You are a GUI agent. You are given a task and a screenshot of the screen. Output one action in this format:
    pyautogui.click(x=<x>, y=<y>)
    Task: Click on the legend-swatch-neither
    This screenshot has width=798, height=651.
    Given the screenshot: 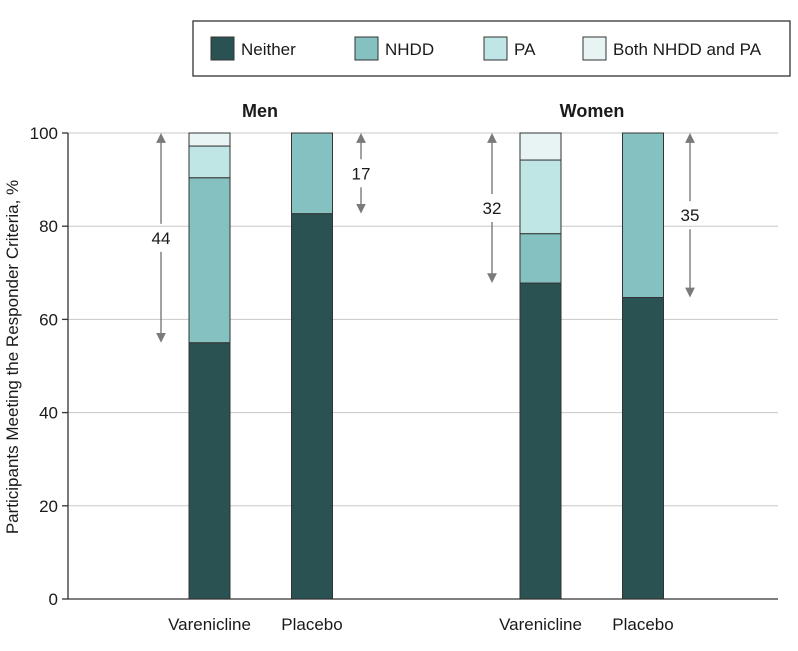 What is the action you would take?
    pyautogui.click(x=222, y=48)
    